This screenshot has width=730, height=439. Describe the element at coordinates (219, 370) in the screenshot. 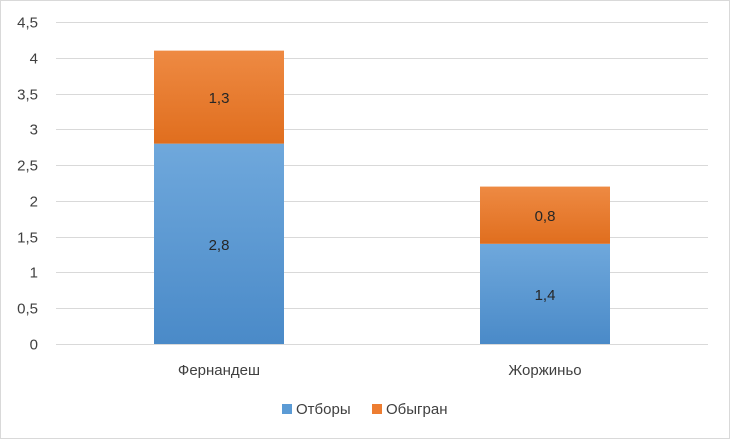

I see `category-label: Фернандеш` at that location.